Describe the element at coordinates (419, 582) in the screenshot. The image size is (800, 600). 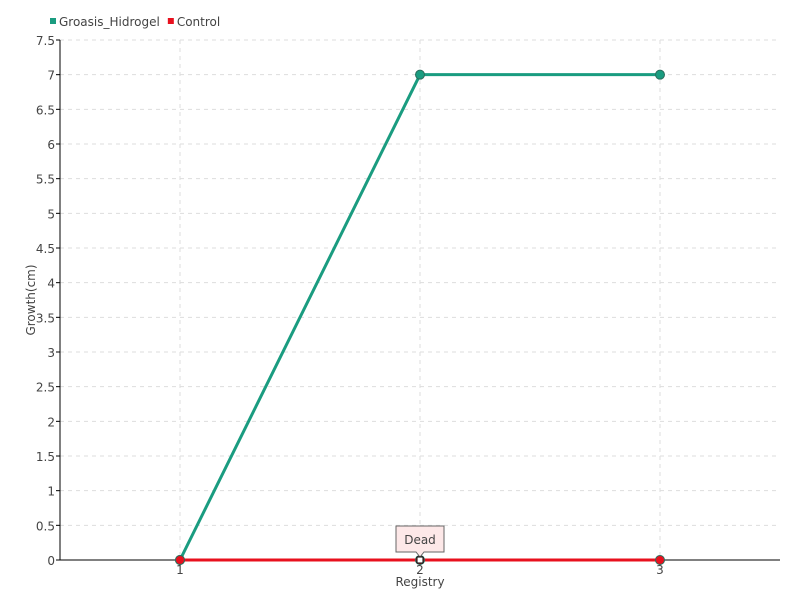
I see `x-axis-label: Registry` at that location.